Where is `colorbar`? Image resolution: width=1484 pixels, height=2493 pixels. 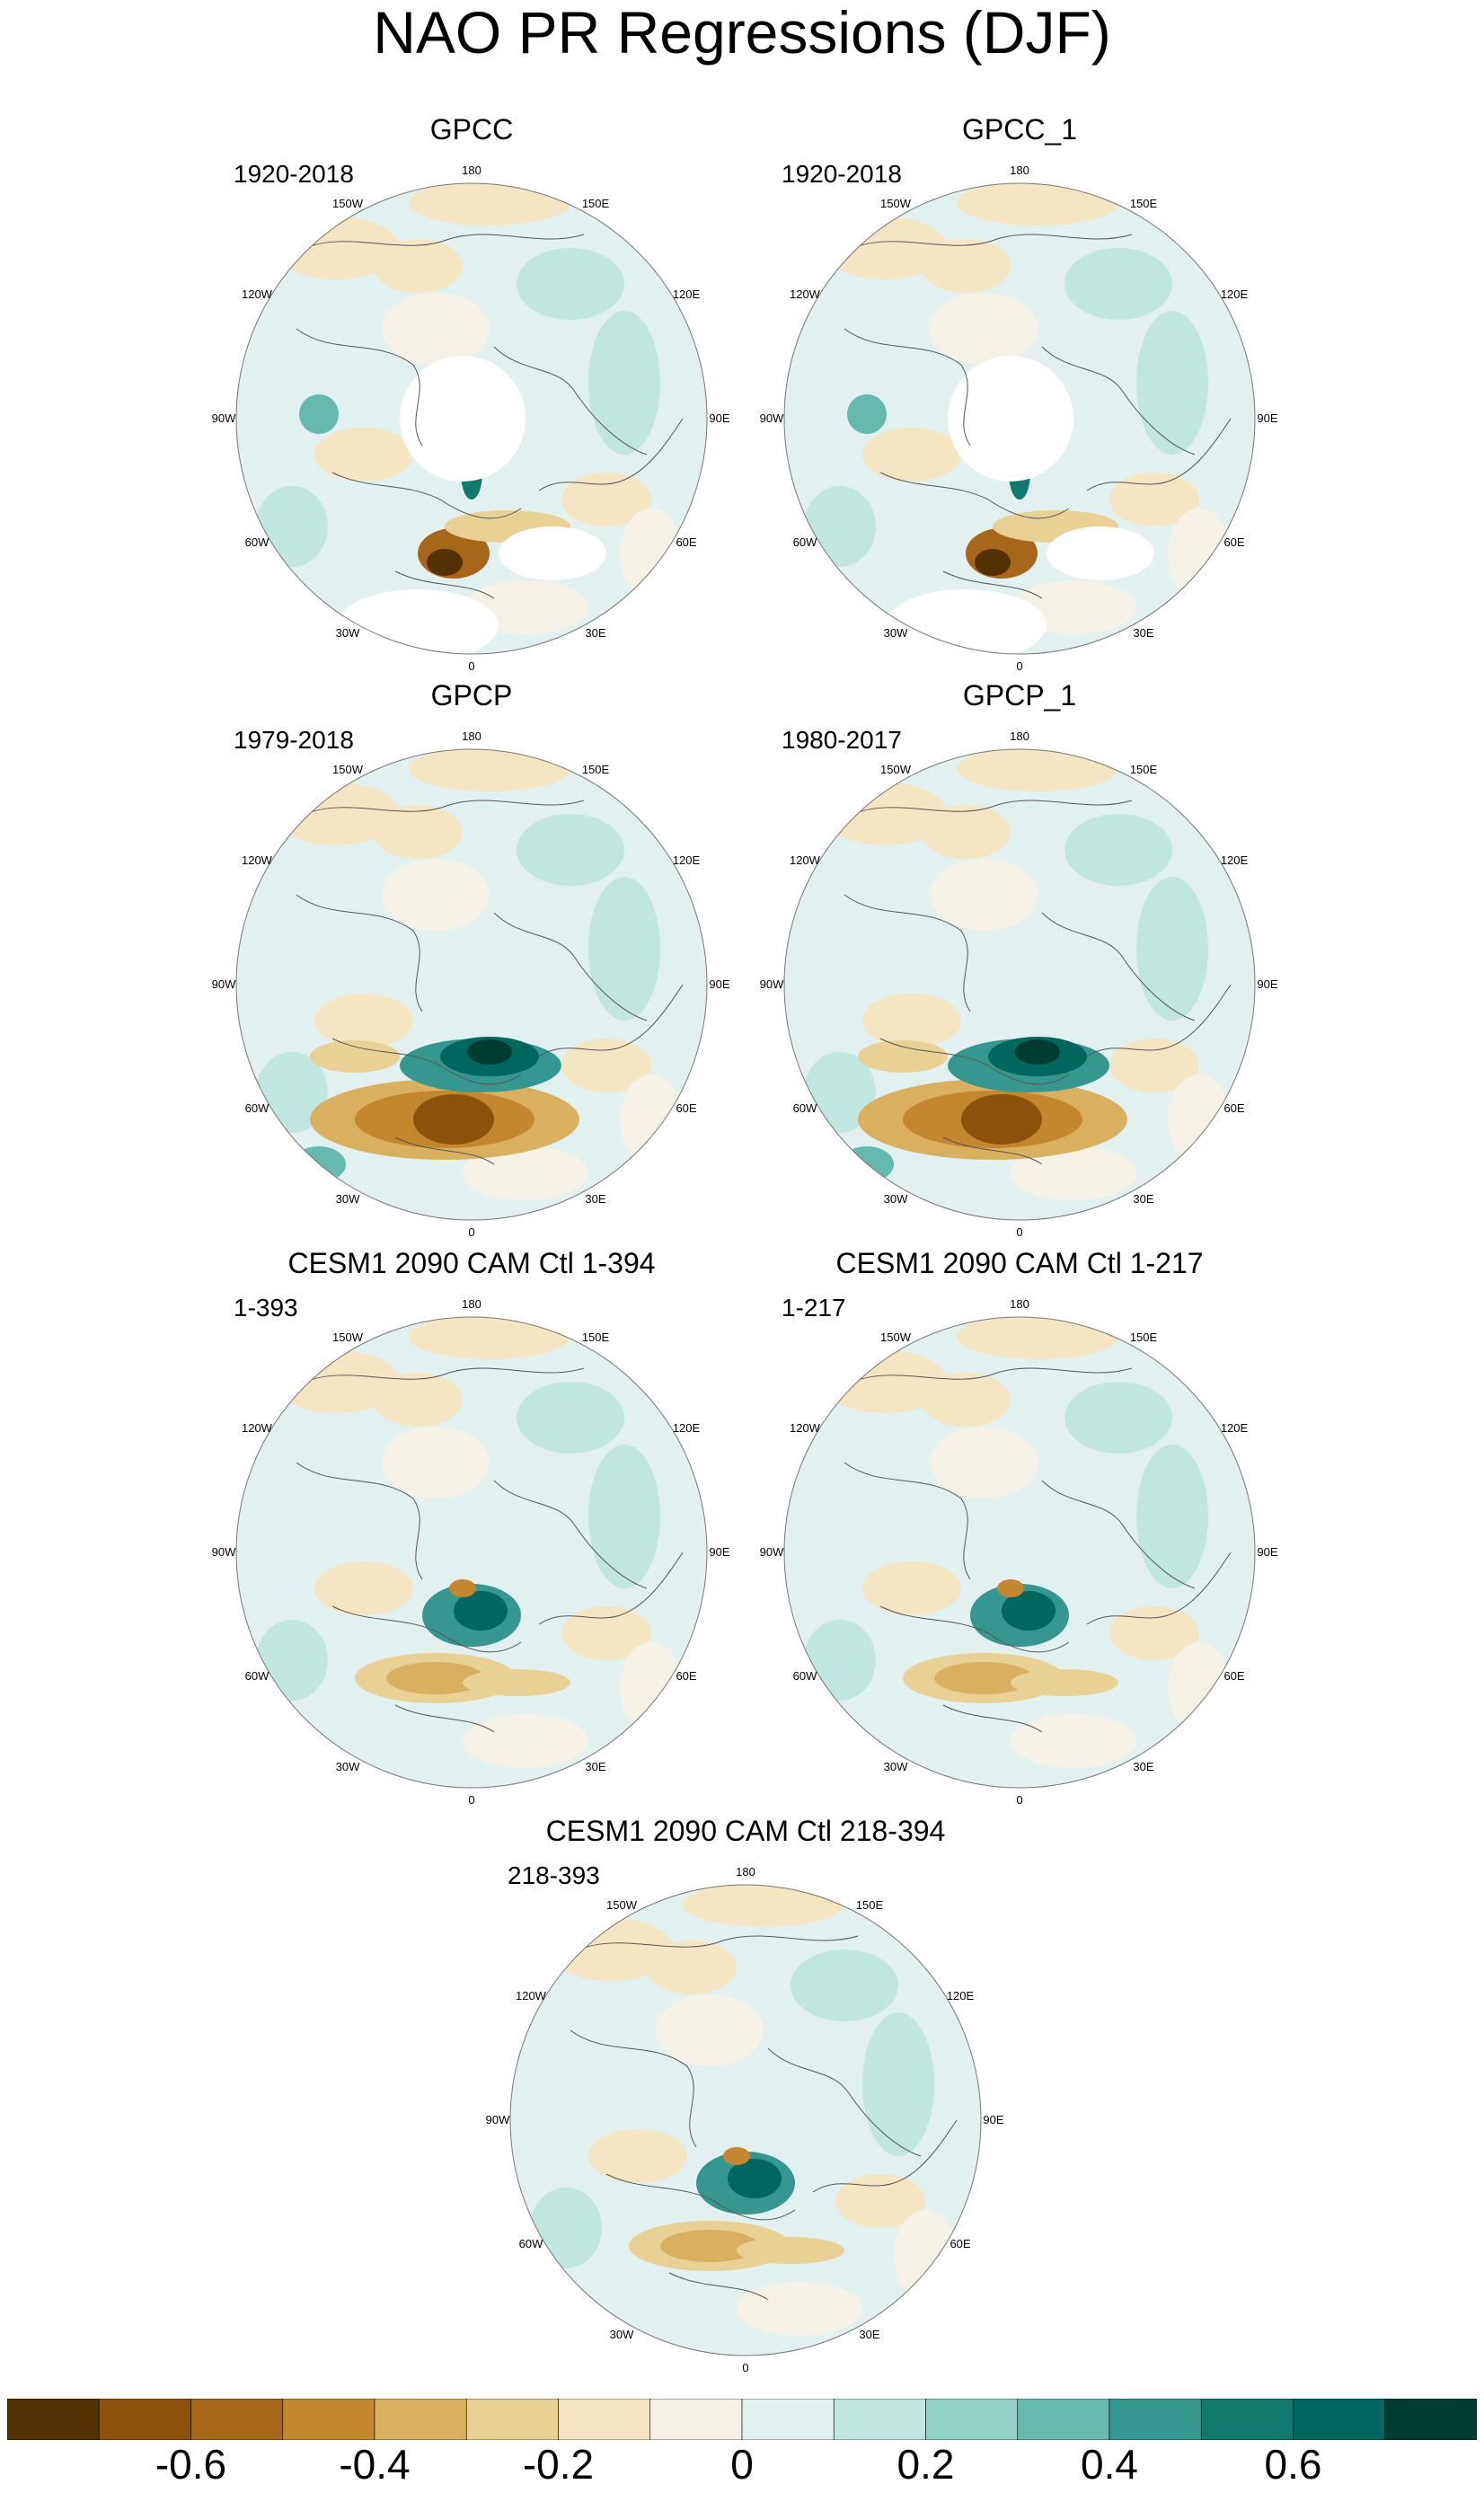
colorbar is located at coordinates (742, 2419).